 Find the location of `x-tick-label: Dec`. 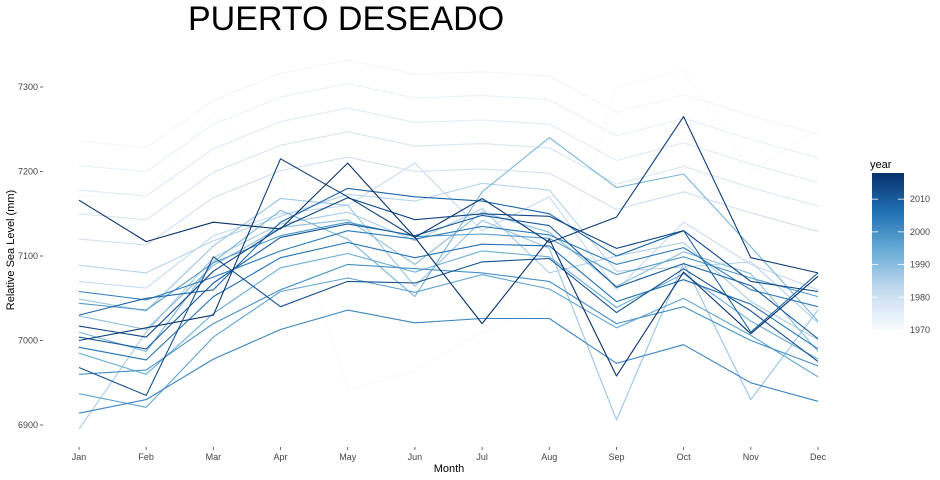

x-tick-label: Dec is located at coordinates (818, 457).